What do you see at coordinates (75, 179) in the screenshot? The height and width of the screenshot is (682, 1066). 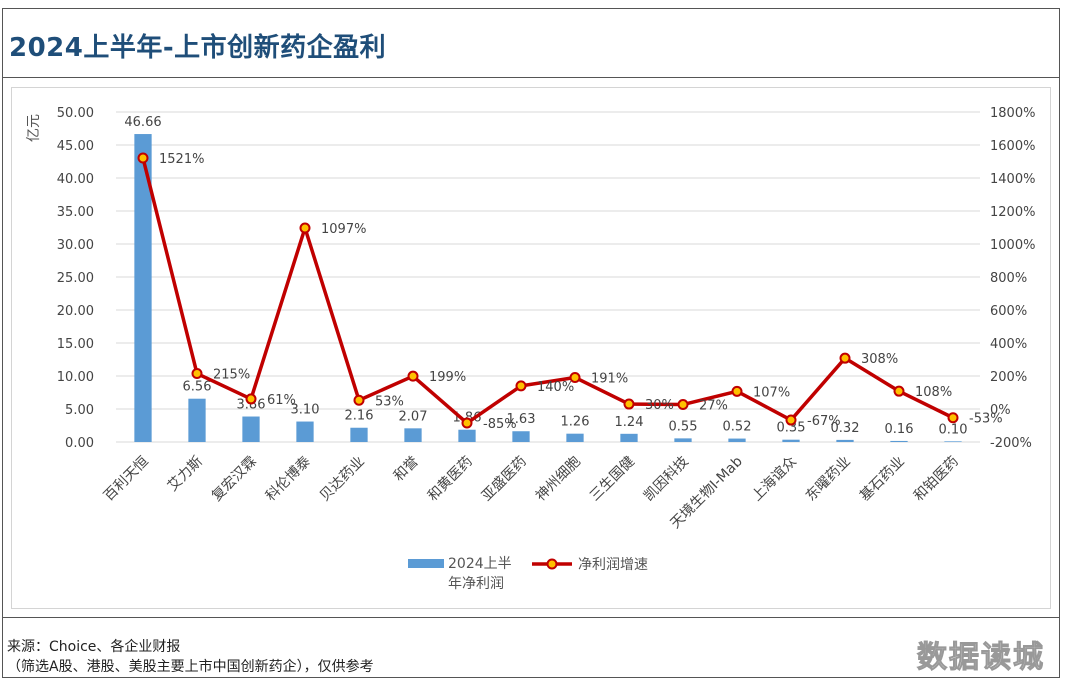 I see `y-tick-label: 40.00` at bounding box center [75, 179].